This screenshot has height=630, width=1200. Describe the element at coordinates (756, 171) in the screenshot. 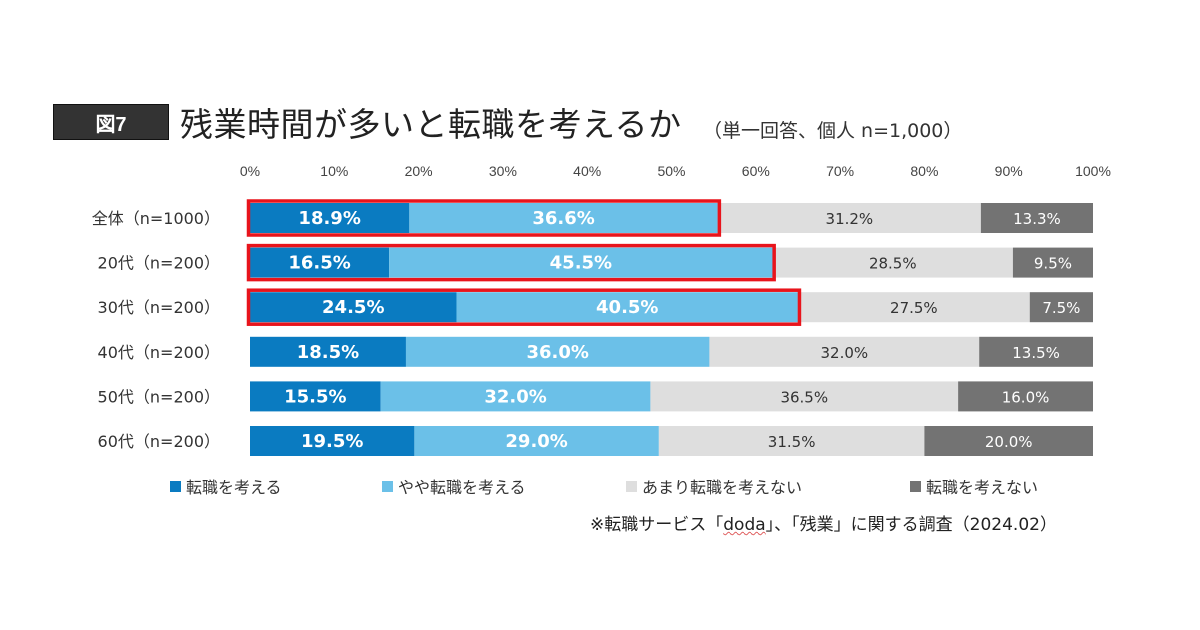

I see `x-tick-label: 60%` at that location.